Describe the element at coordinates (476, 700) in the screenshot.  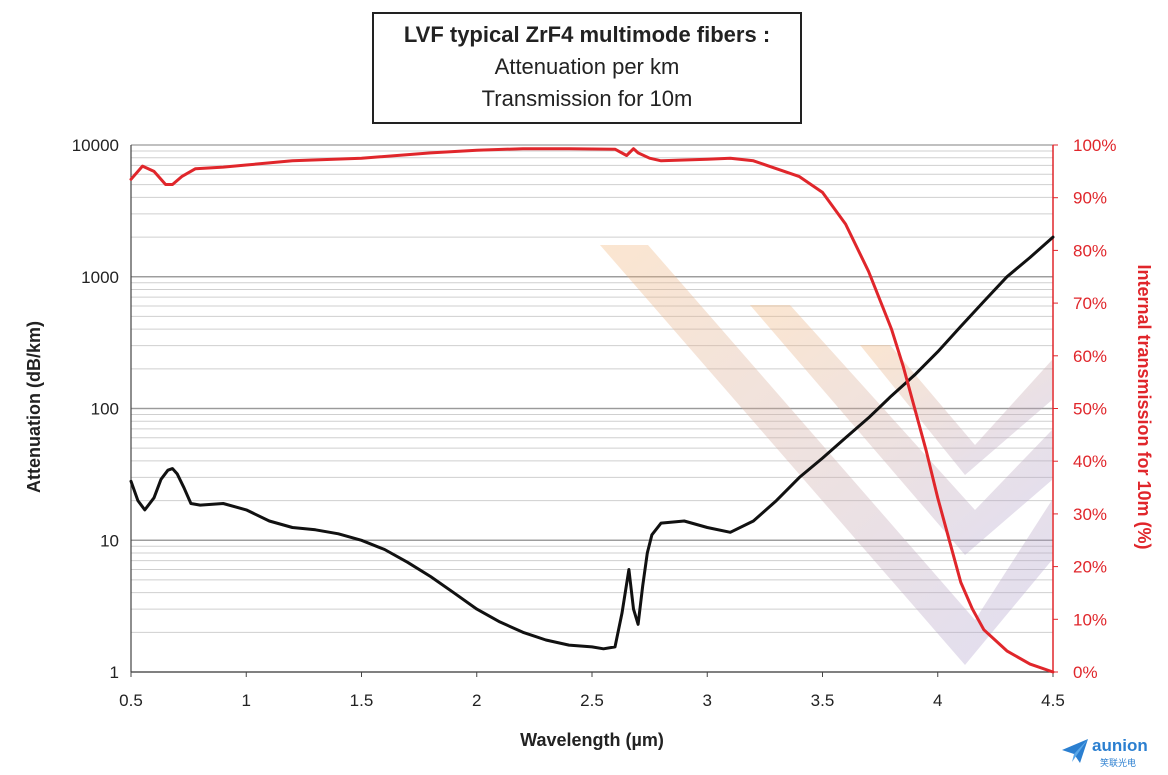
I see `x-tick-label: 2` at that location.